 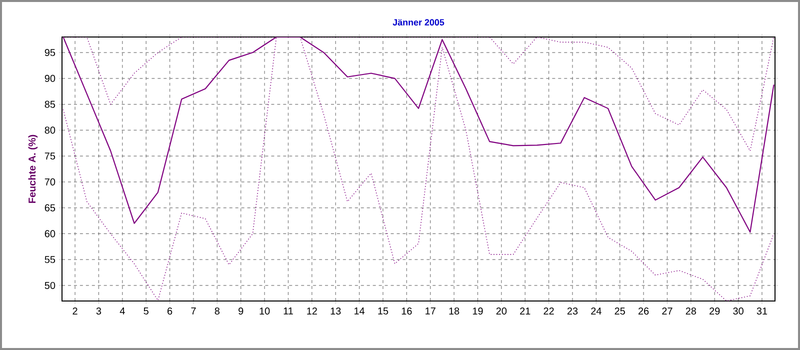 I want to click on x-tick-label: 9, so click(x=241, y=311).